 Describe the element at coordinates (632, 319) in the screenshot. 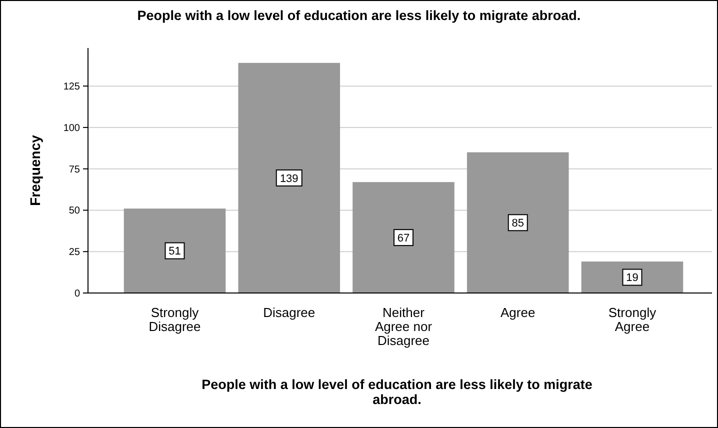

I see `x-tick-label: Strongly Agree` at that location.